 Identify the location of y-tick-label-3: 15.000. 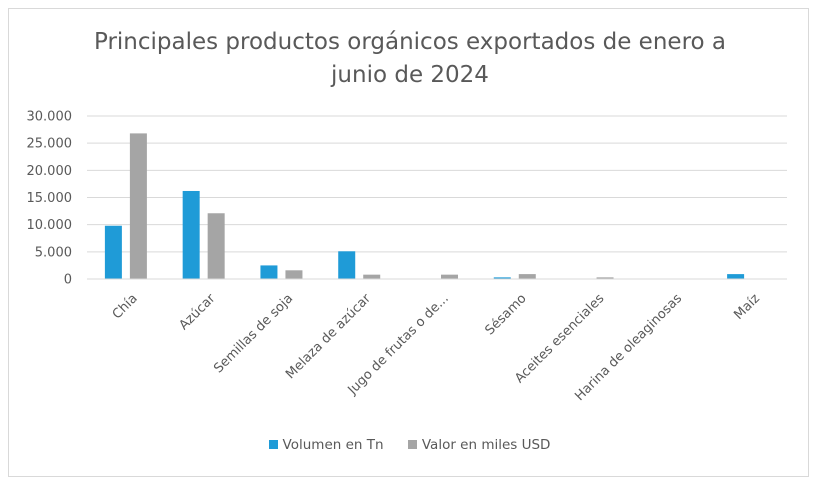
(50, 198).